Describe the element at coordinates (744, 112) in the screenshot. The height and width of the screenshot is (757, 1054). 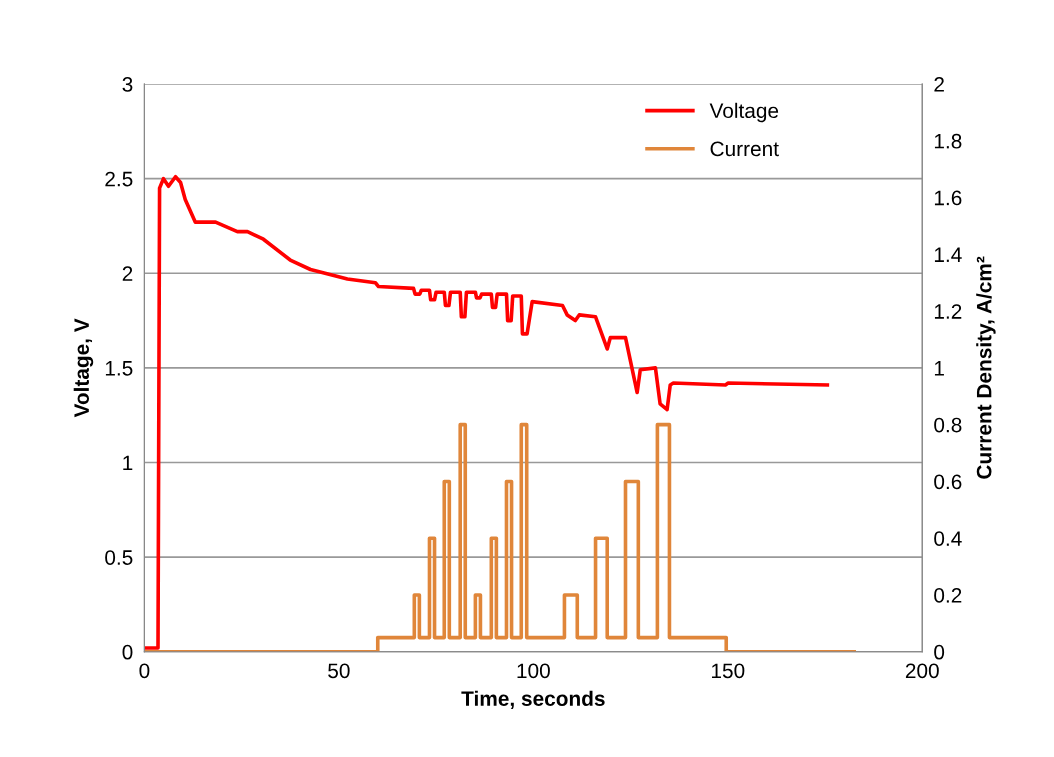
I see `legend-label: Voltage` at that location.